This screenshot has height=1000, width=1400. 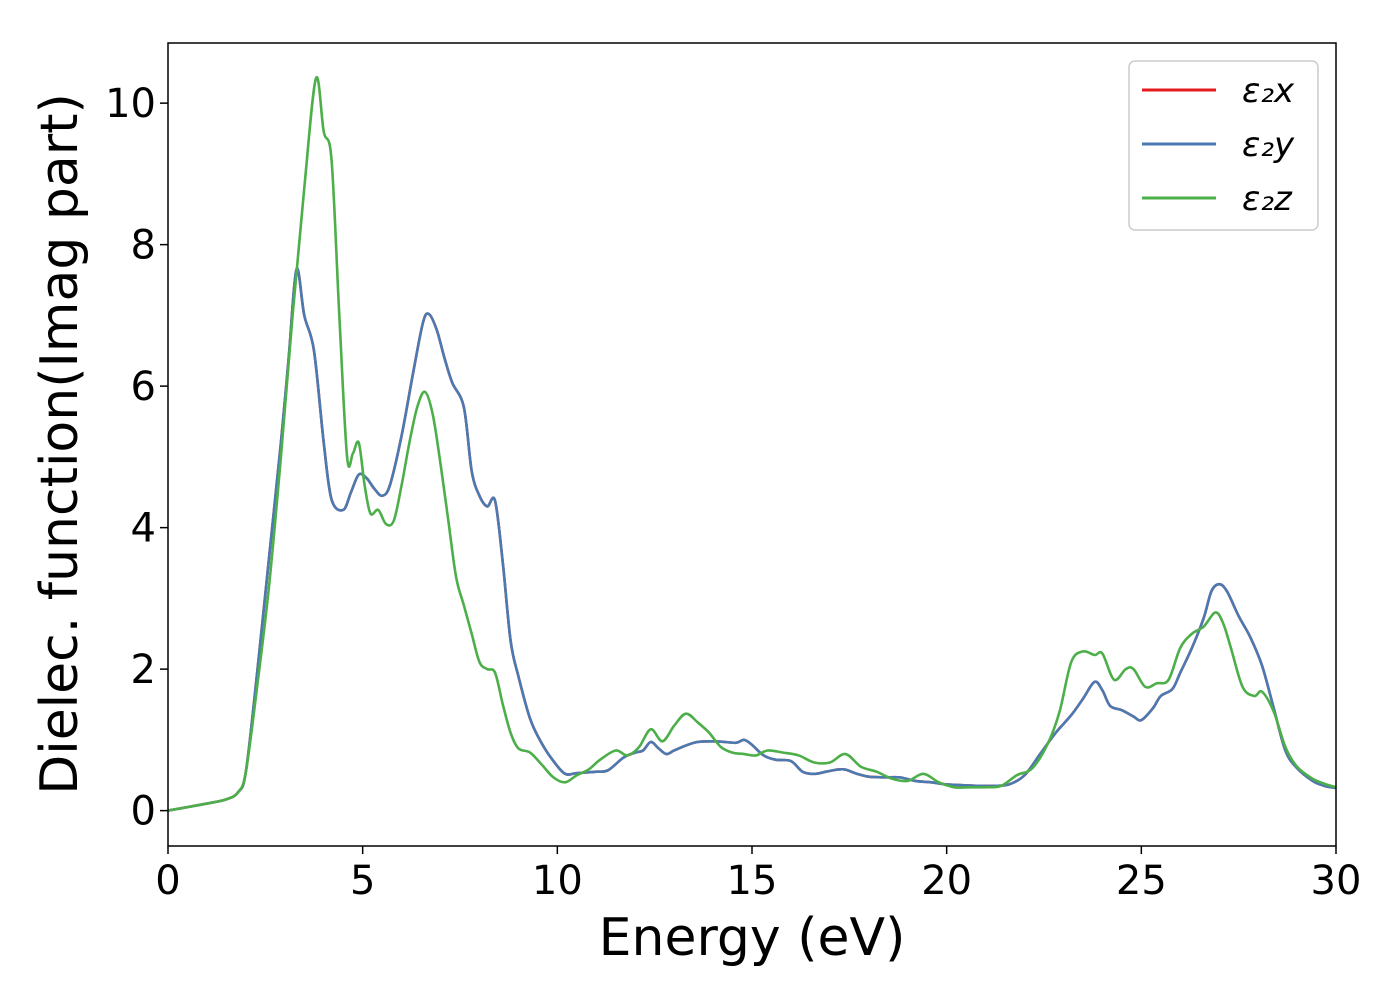 I want to click on legend-label-2: ε₂y, so click(x=1268, y=145).